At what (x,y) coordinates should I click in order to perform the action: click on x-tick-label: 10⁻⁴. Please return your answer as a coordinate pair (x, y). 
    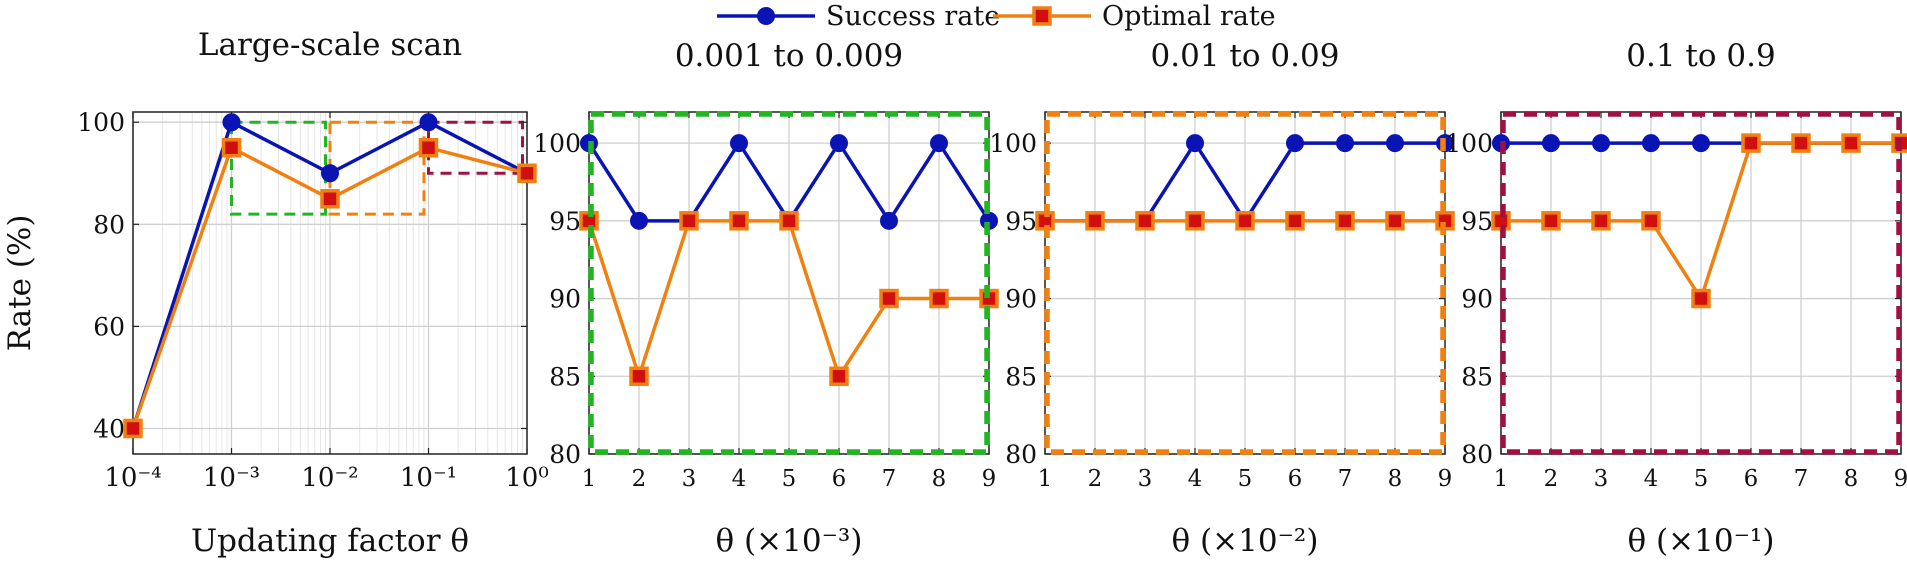
    Looking at the image, I should click on (132, 478).